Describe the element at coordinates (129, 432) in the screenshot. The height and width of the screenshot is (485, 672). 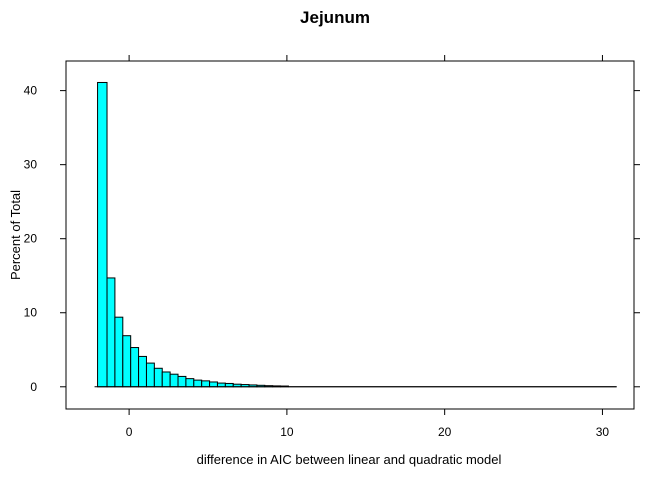
I see `x-tick-label: 0` at that location.